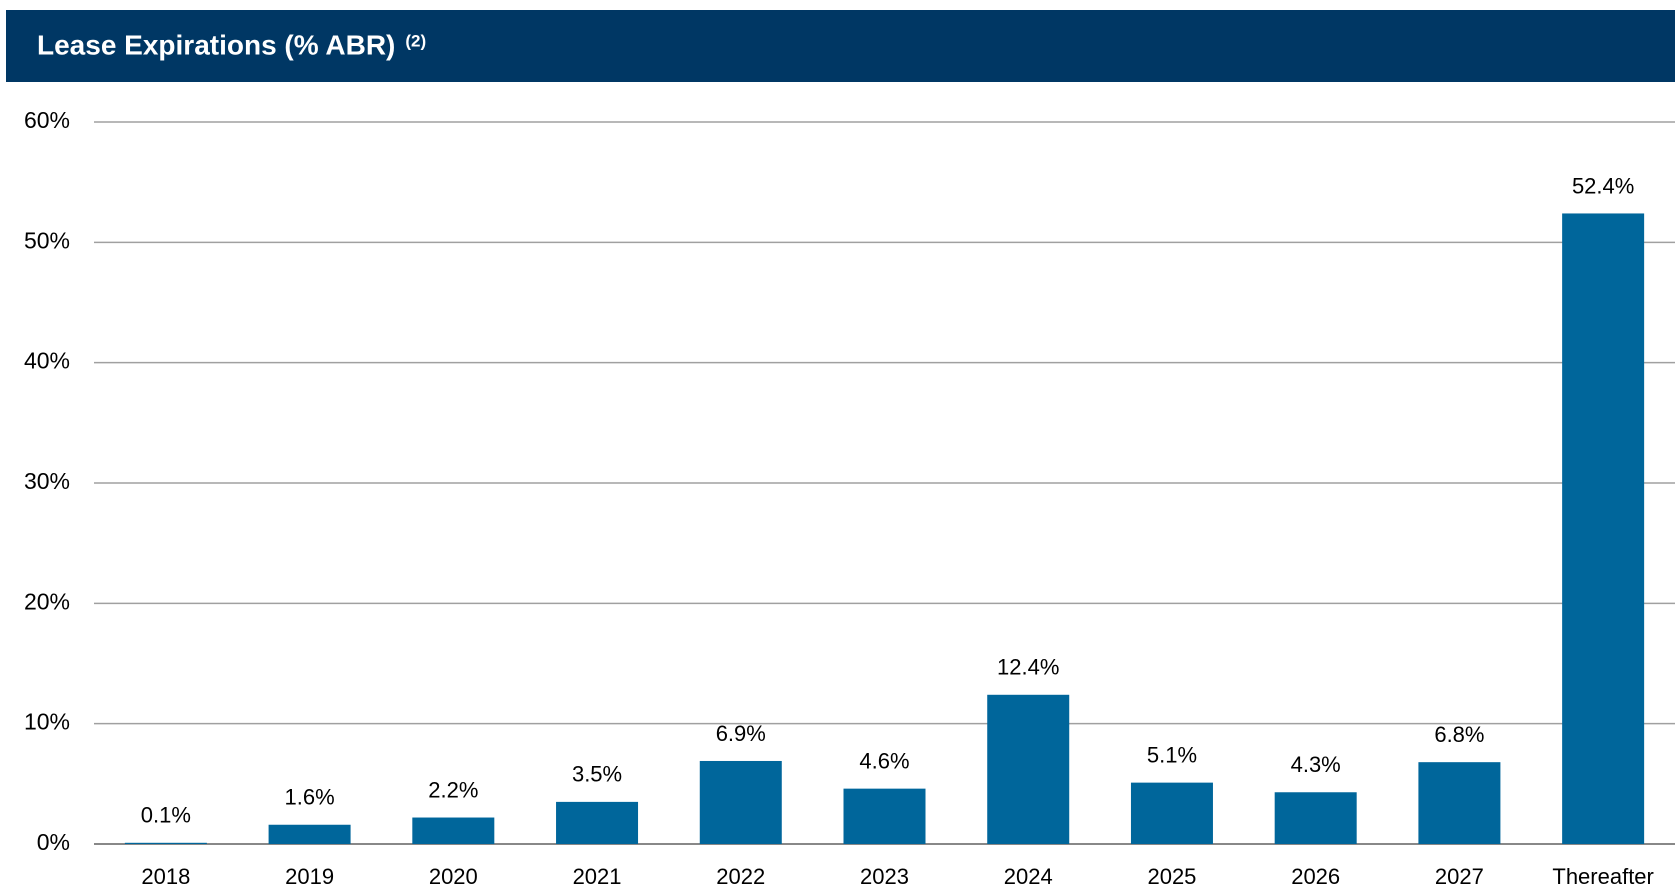 Image resolution: width=1675 pixels, height=890 pixels. I want to click on y-tick-label: 30%, so click(47, 481).